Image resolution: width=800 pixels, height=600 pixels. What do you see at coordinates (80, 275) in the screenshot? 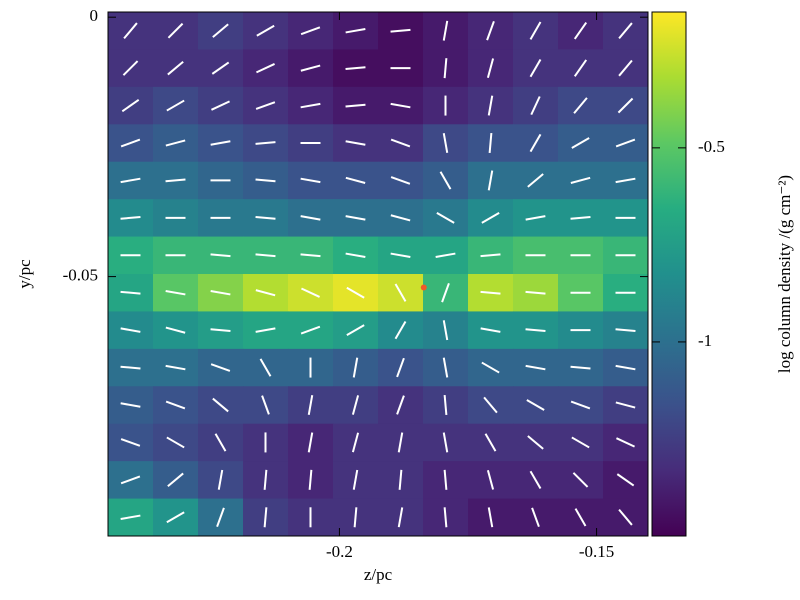
I see `y-tick-label: -0.05` at bounding box center [80, 275].